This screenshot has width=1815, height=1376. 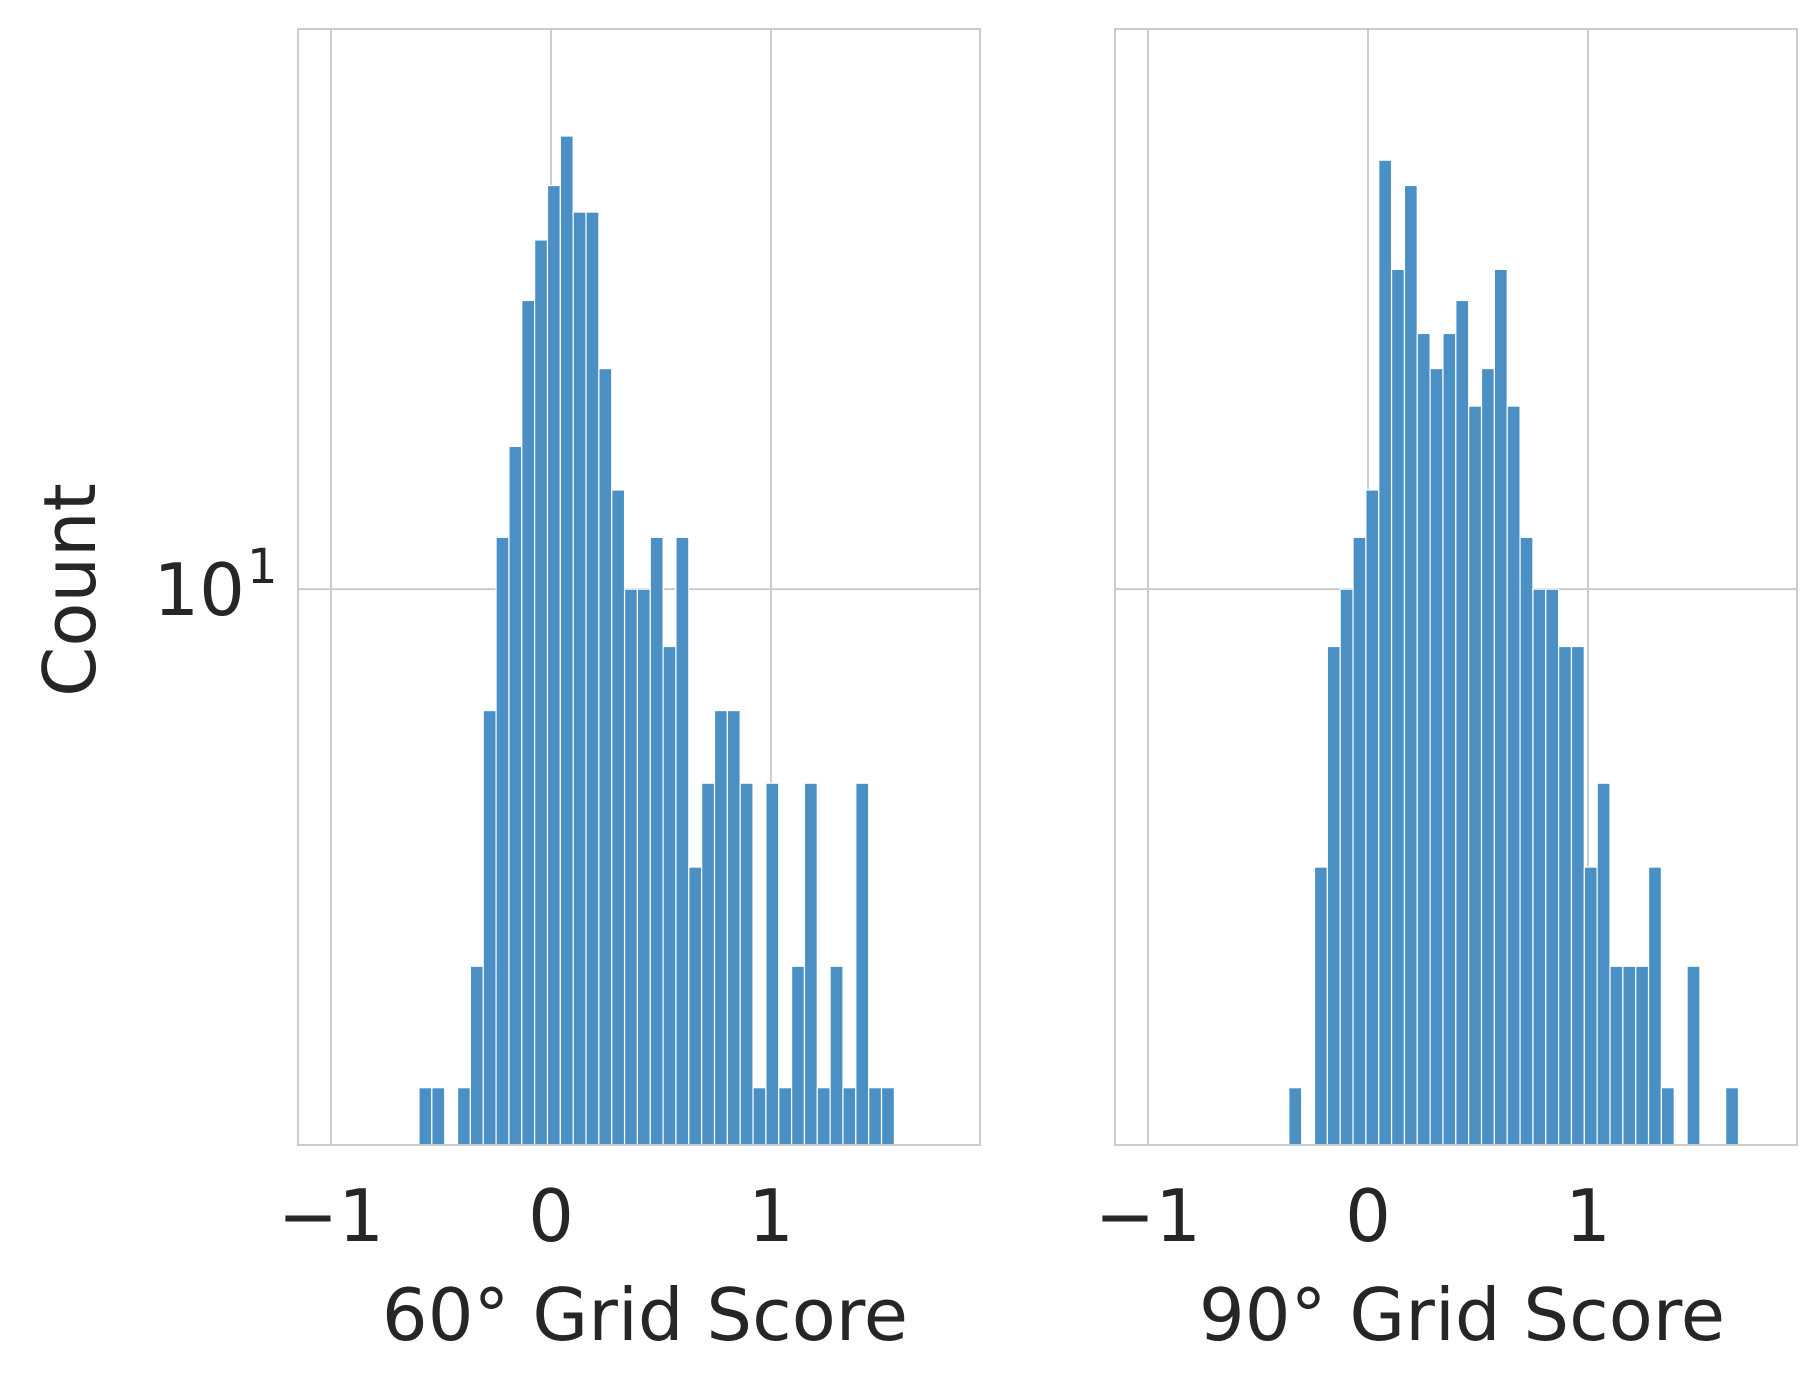 What do you see at coordinates (645, 1315) in the screenshot?
I see `x-axis-label: 60° Grid Score` at bounding box center [645, 1315].